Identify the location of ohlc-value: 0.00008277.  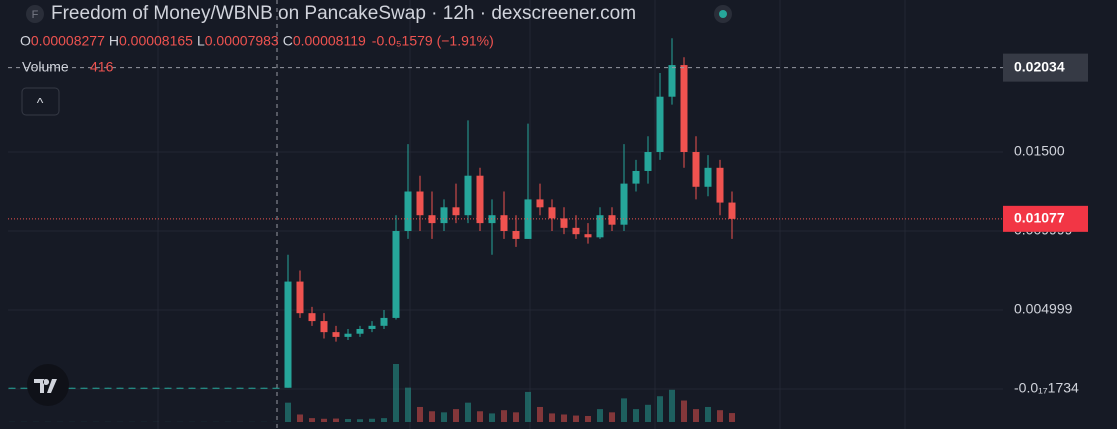
(68, 41).